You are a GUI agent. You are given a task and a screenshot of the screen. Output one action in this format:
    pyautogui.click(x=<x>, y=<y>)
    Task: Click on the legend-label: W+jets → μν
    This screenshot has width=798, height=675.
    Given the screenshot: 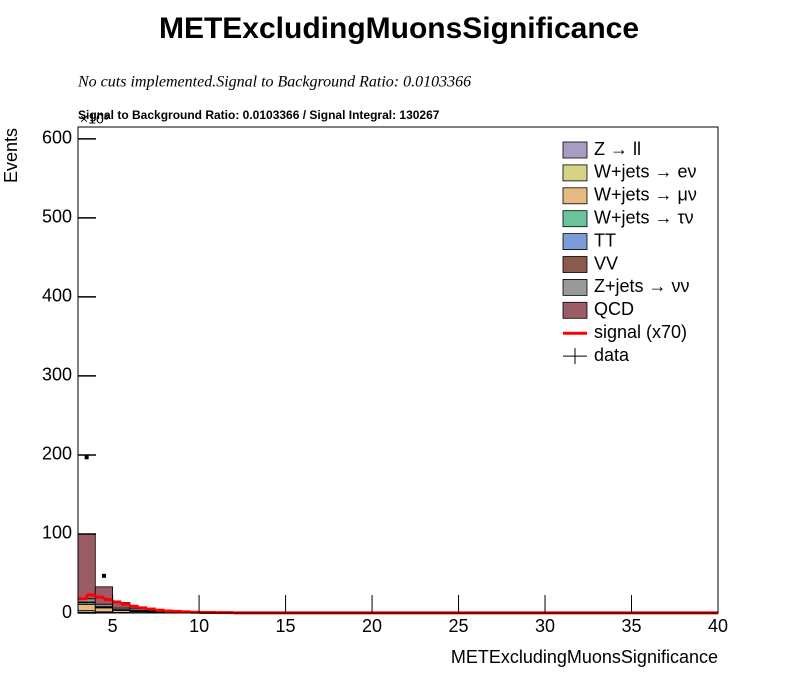 What is the action you would take?
    pyautogui.click(x=645, y=195)
    